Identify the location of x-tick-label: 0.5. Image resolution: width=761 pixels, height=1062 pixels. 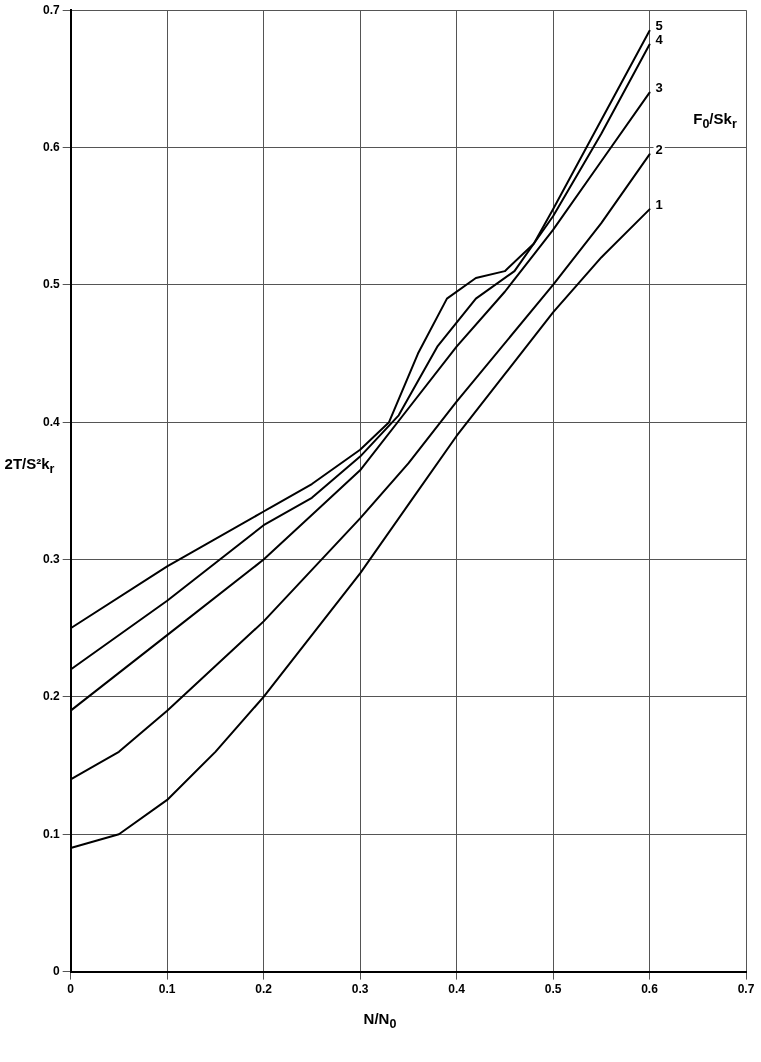
(553, 989).